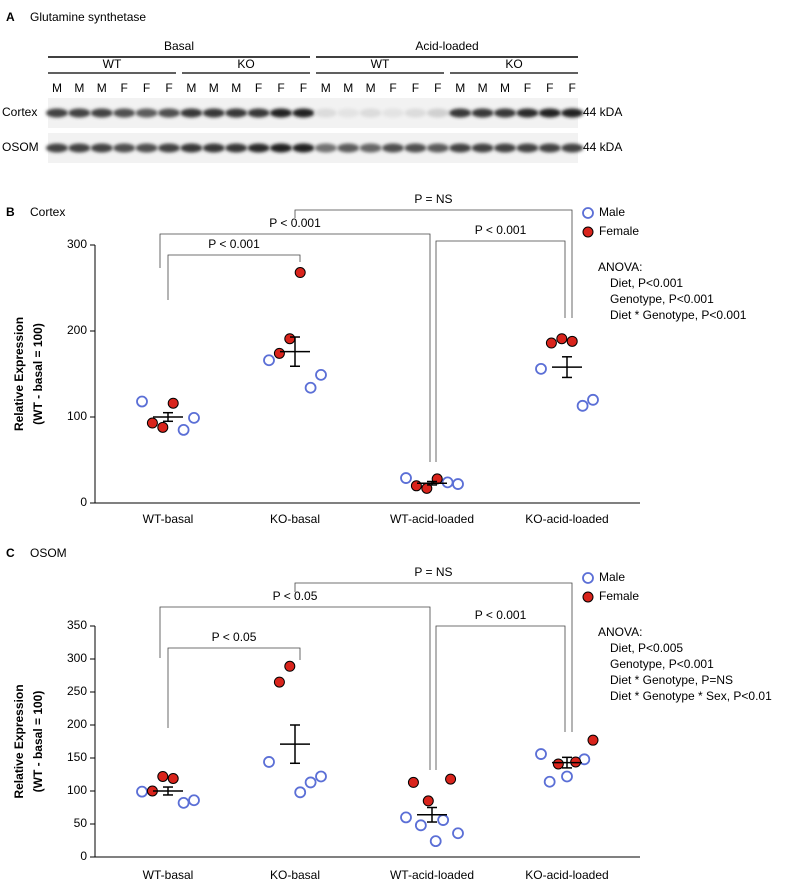 This screenshot has width=794, height=886. I want to click on genotype-label: WT, so click(112, 64).